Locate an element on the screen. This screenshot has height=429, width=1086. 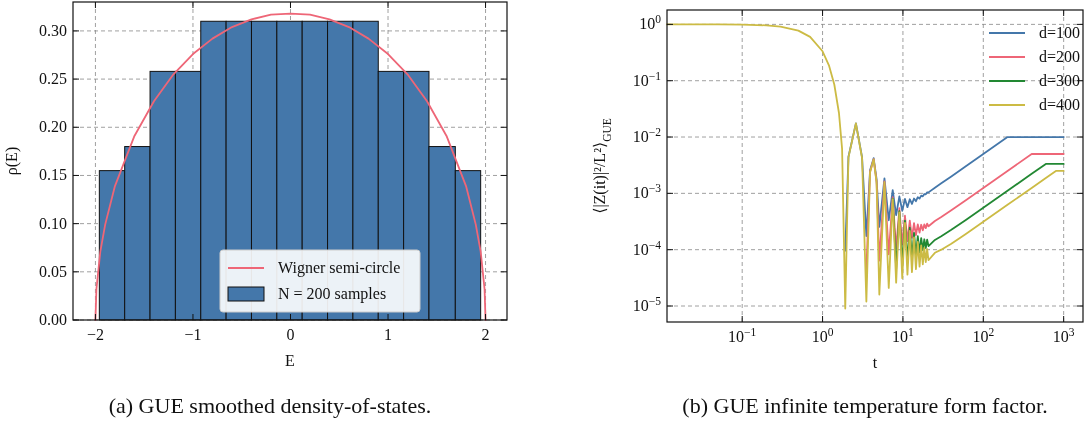
y-tick-label: 0.20 is located at coordinates (53, 127).